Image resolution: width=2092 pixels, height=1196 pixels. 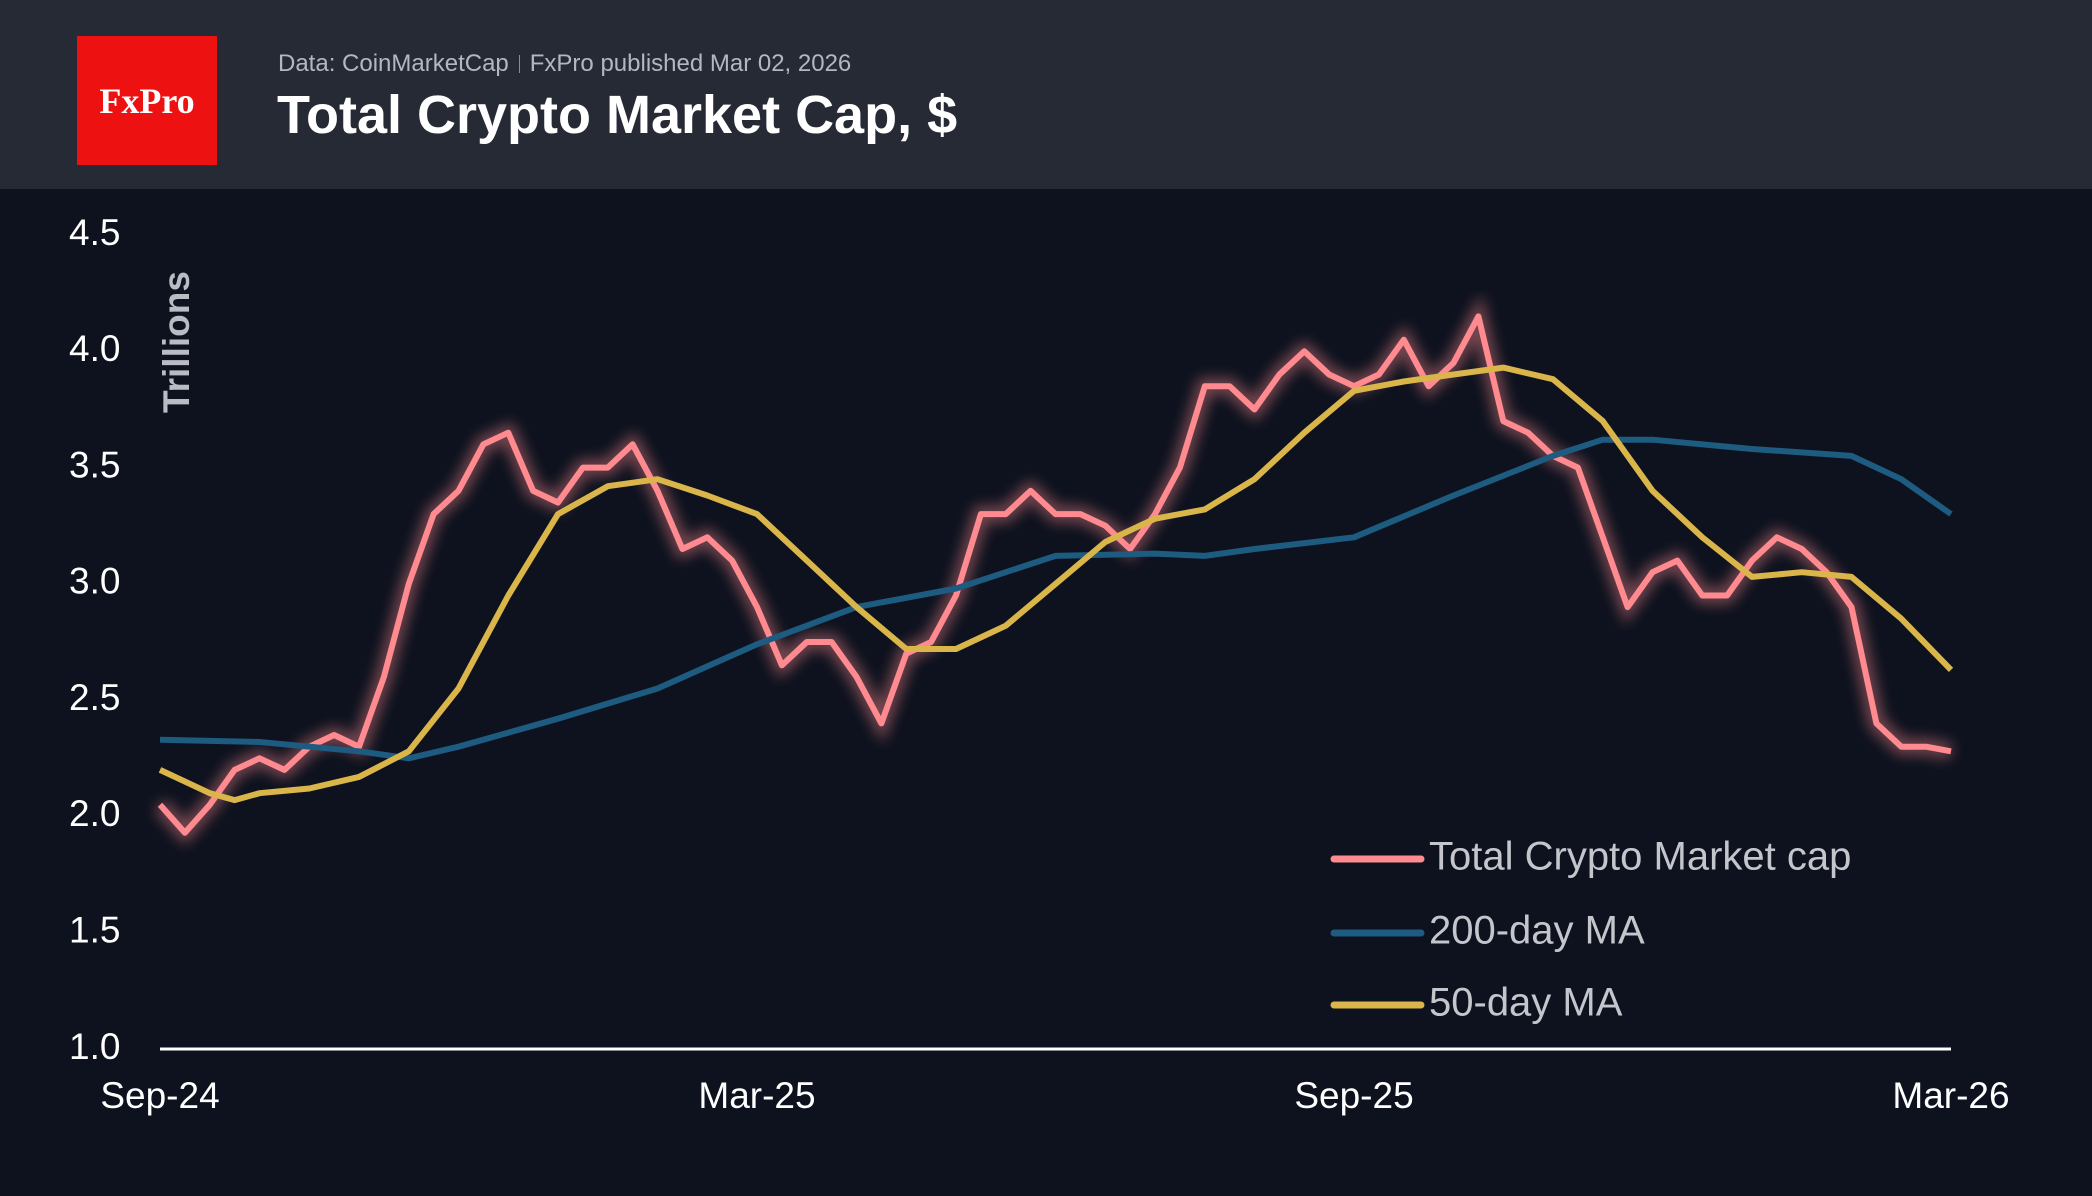 What do you see at coordinates (94, 697) in the screenshot?
I see `y-tick-label: 2.5` at bounding box center [94, 697].